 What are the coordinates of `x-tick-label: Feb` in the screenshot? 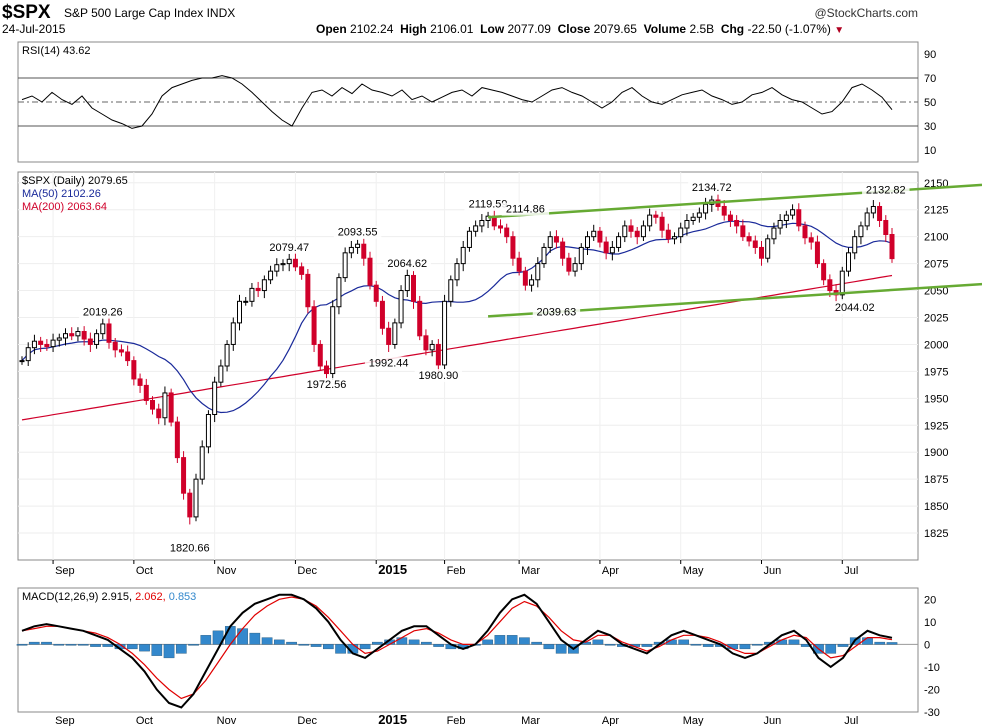 It's located at (456, 571).